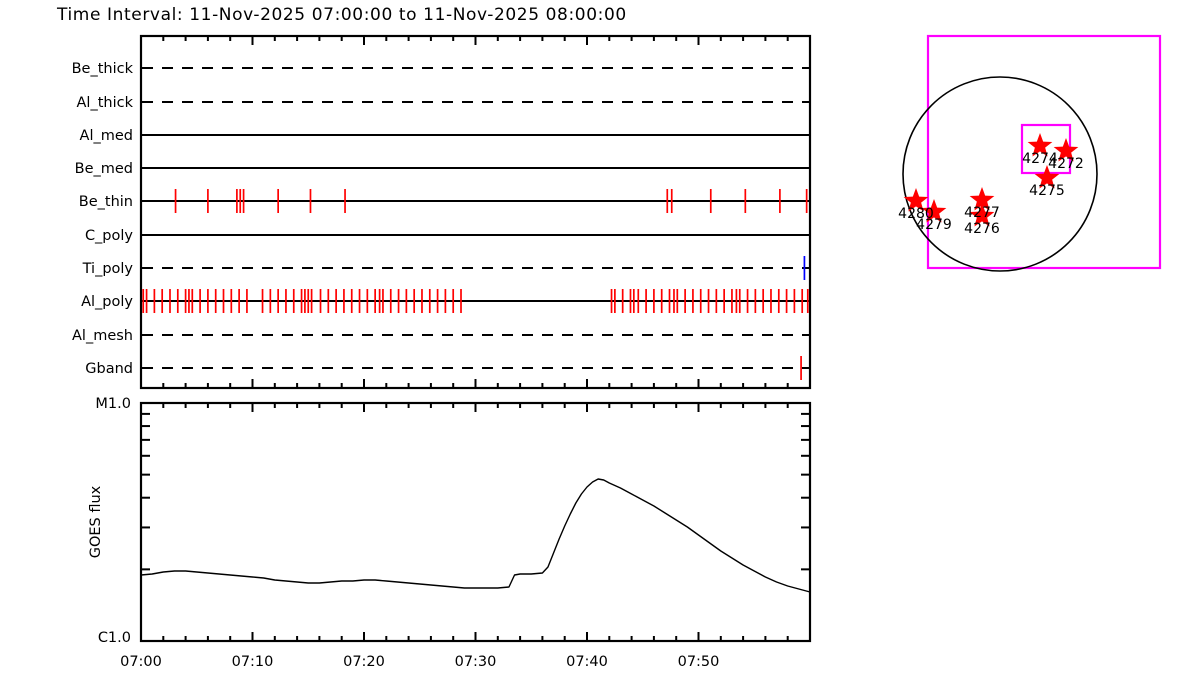 This screenshot has width=1200, height=700. I want to click on goes-flux-curve, so click(475, 535).